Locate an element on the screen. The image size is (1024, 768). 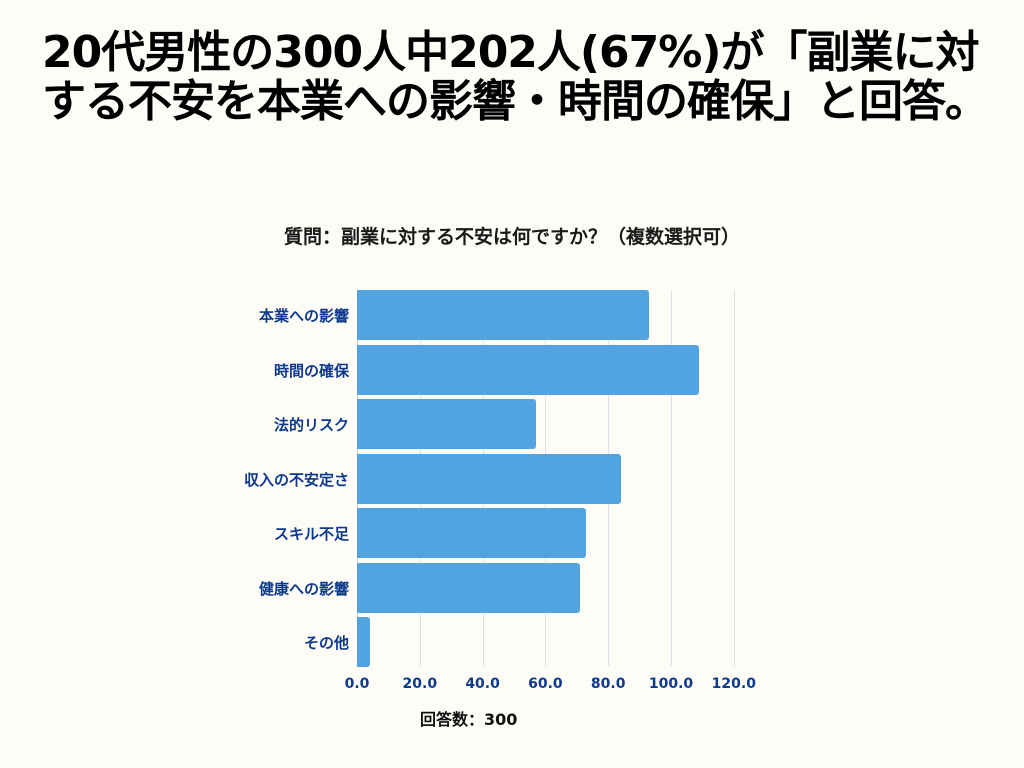
category-label: 本業への影響 is located at coordinates (303, 316).